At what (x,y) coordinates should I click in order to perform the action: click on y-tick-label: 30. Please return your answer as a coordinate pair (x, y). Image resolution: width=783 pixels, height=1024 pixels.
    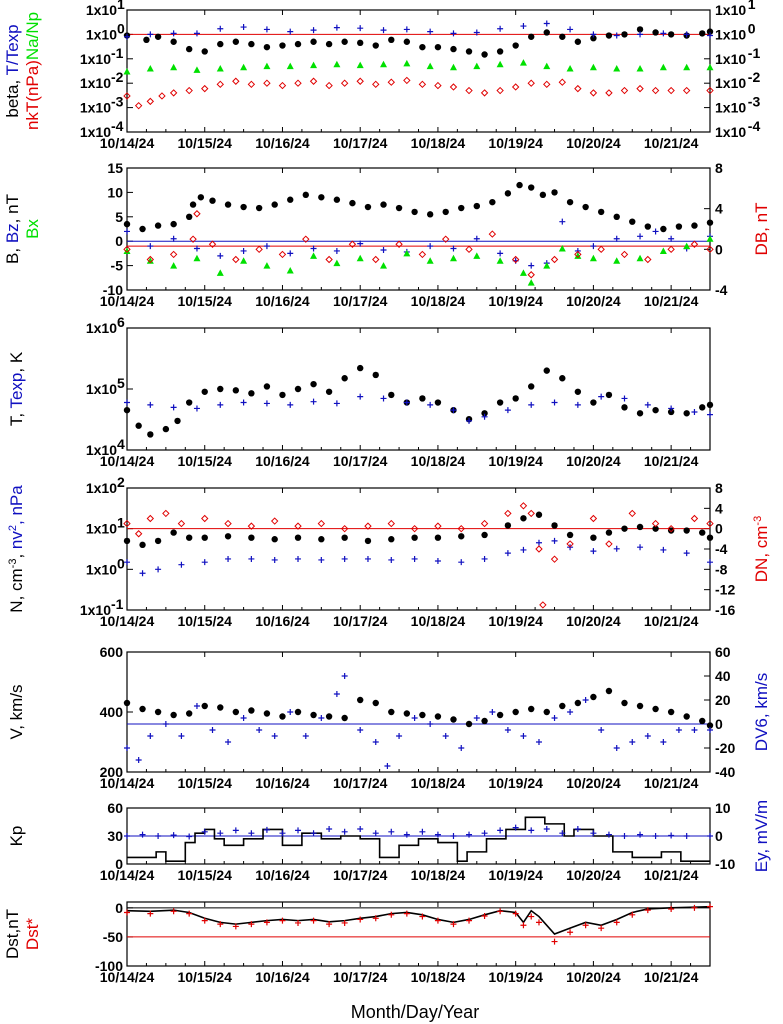
    Looking at the image, I should click on (115, 836).